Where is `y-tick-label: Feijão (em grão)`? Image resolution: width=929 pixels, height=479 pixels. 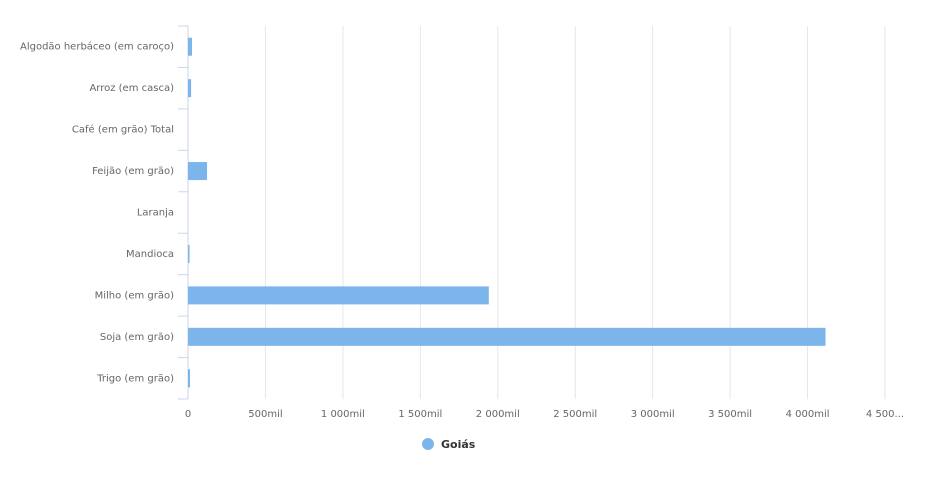
y-tick-label: Feijão (em grão) is located at coordinates (133, 171).